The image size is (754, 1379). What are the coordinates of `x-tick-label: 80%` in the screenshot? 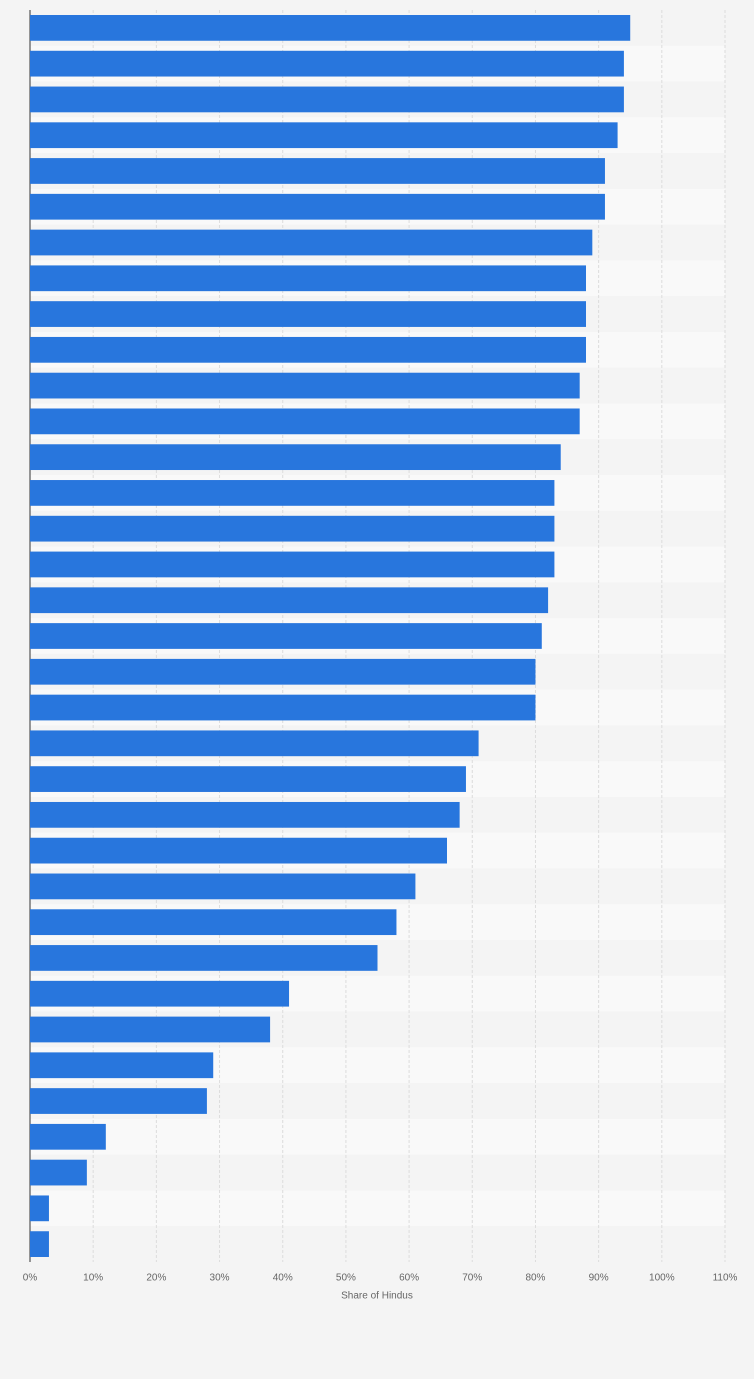 It's located at (535, 1278).